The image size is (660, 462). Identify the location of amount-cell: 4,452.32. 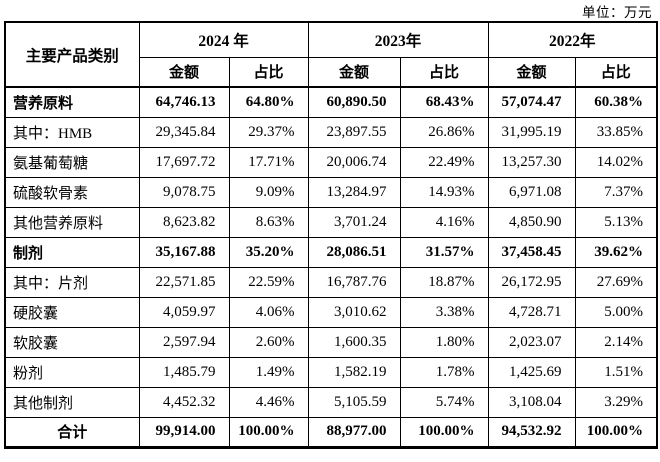
(184, 402).